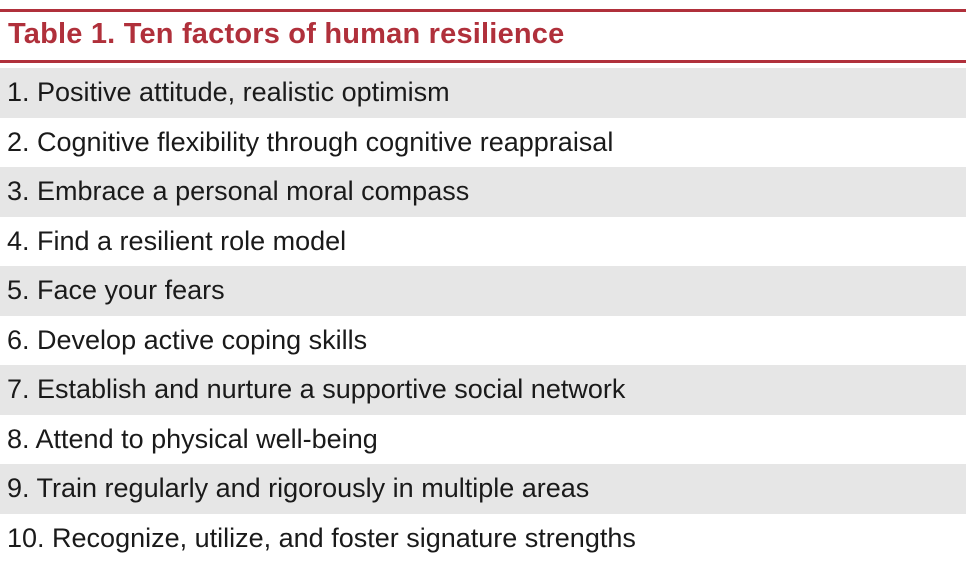 The height and width of the screenshot is (563, 970). Describe the element at coordinates (483, 341) in the screenshot. I see `table-row: 6. Develop active coping skills` at that location.